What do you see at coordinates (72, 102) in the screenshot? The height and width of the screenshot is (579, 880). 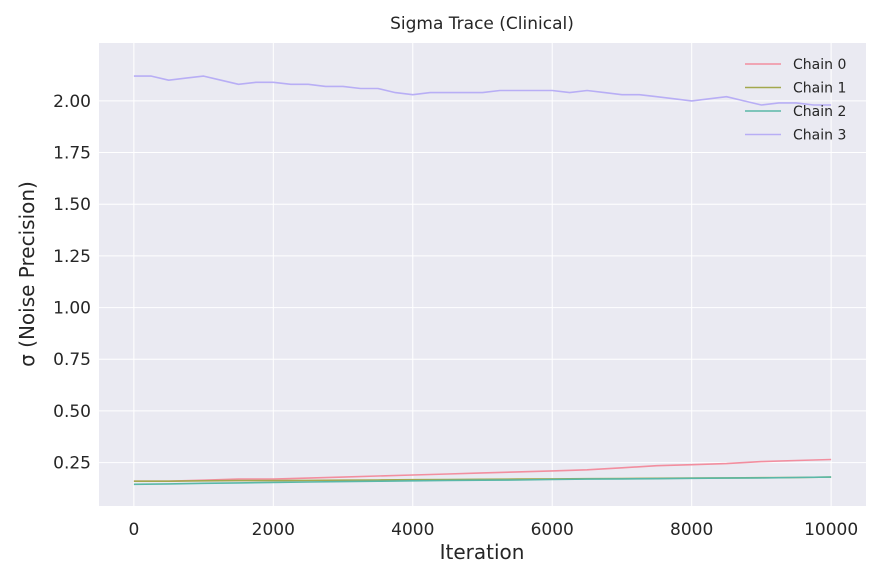 I see `y-tick-label: 2.00` at bounding box center [72, 102].